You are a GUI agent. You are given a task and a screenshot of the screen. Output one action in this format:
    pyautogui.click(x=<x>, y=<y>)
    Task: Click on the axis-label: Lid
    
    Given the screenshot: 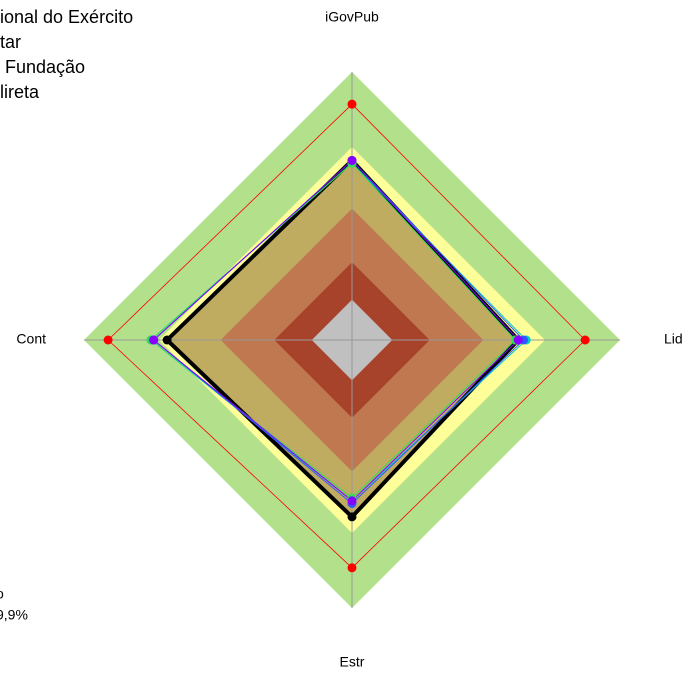 What is the action you would take?
    pyautogui.click(x=673, y=339)
    